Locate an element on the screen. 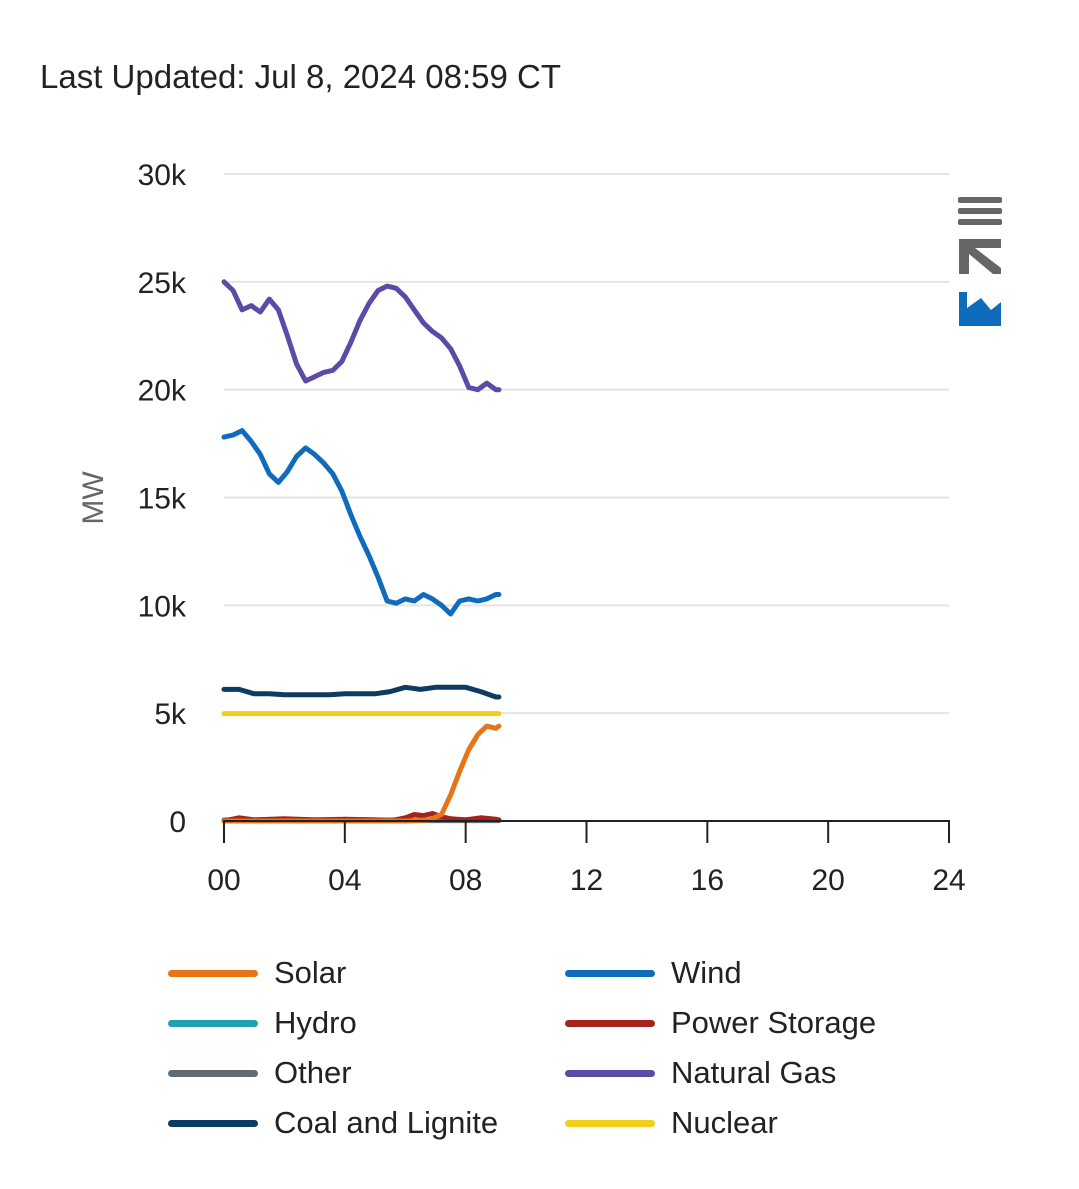 This screenshot has height=1189, width=1079. legend-item-wind: Wind is located at coordinates (653, 973).